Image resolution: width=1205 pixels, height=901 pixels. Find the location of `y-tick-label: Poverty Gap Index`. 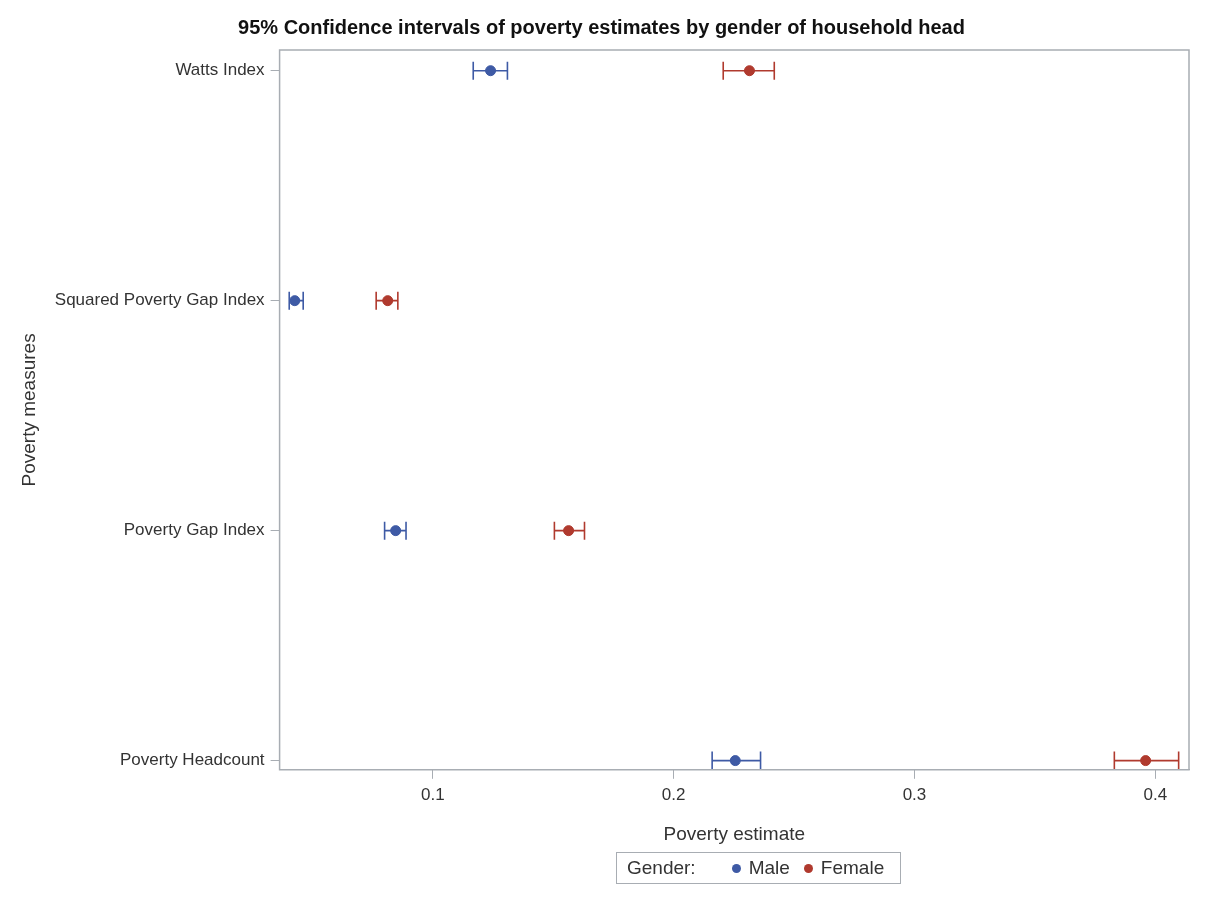

y-tick-label: Poverty Gap Index is located at coordinates (194, 530).